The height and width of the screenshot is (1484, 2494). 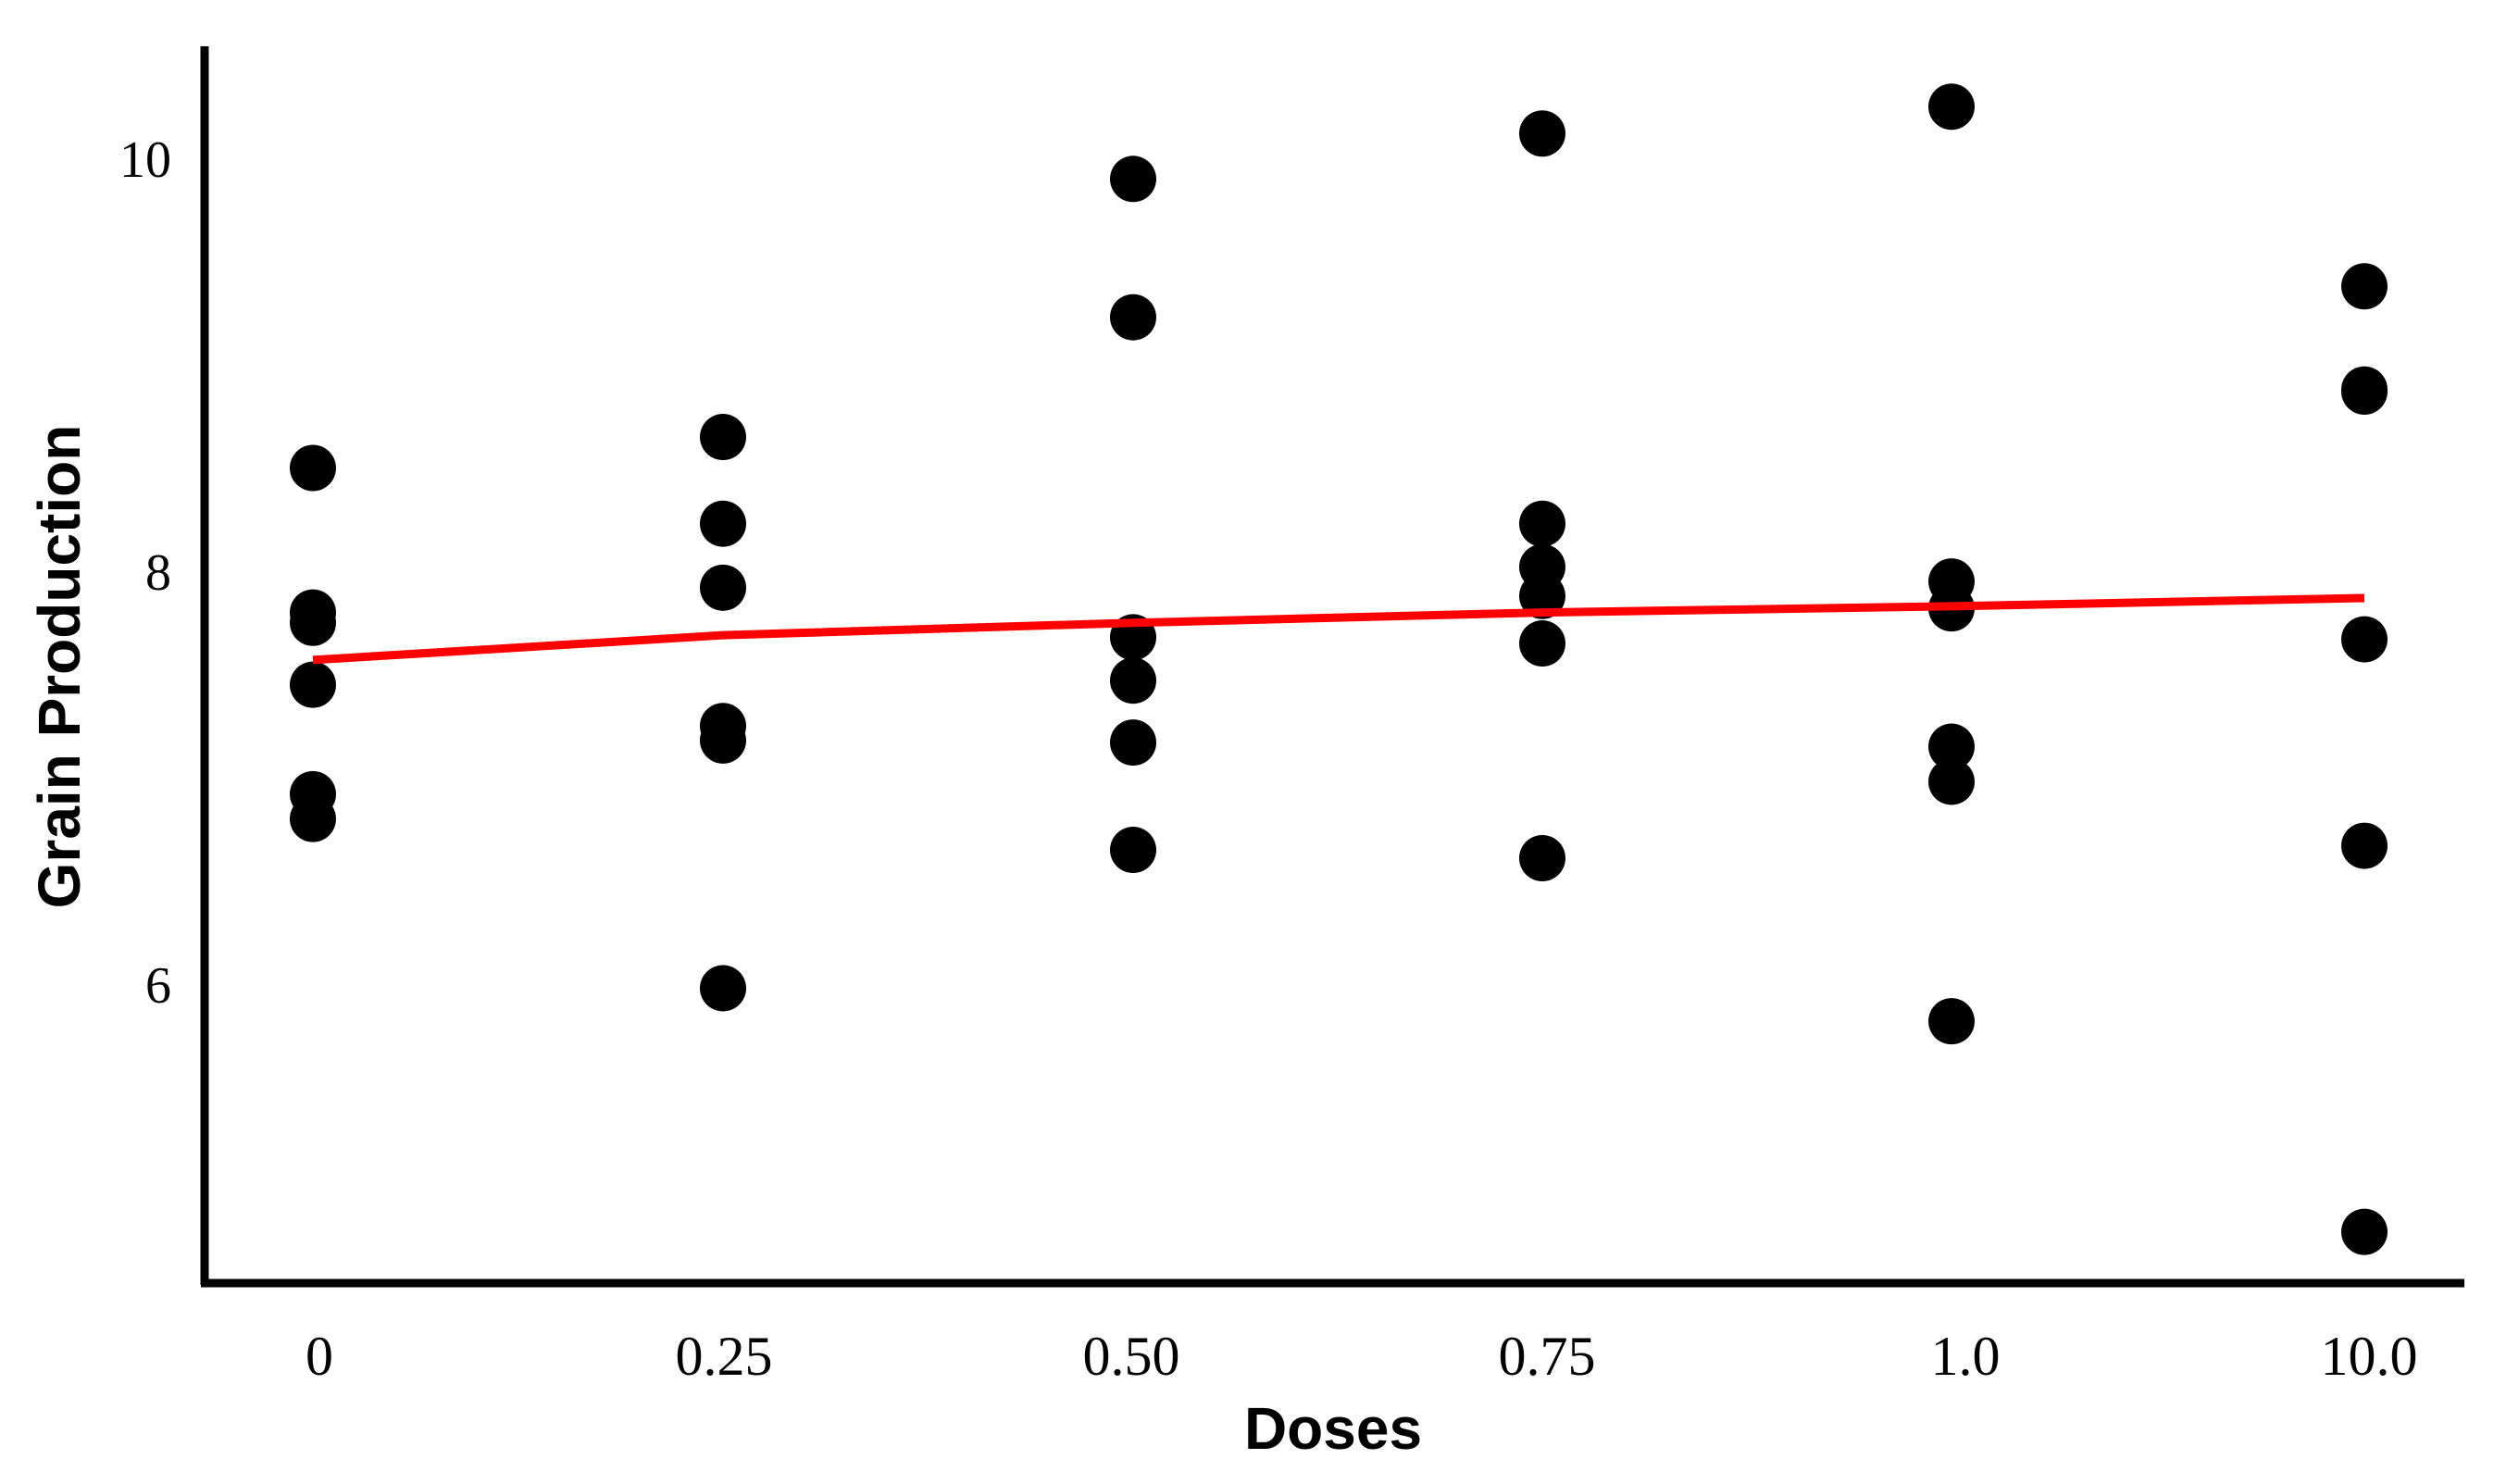 I want to click on y-tick-label: 8, so click(x=158, y=573).